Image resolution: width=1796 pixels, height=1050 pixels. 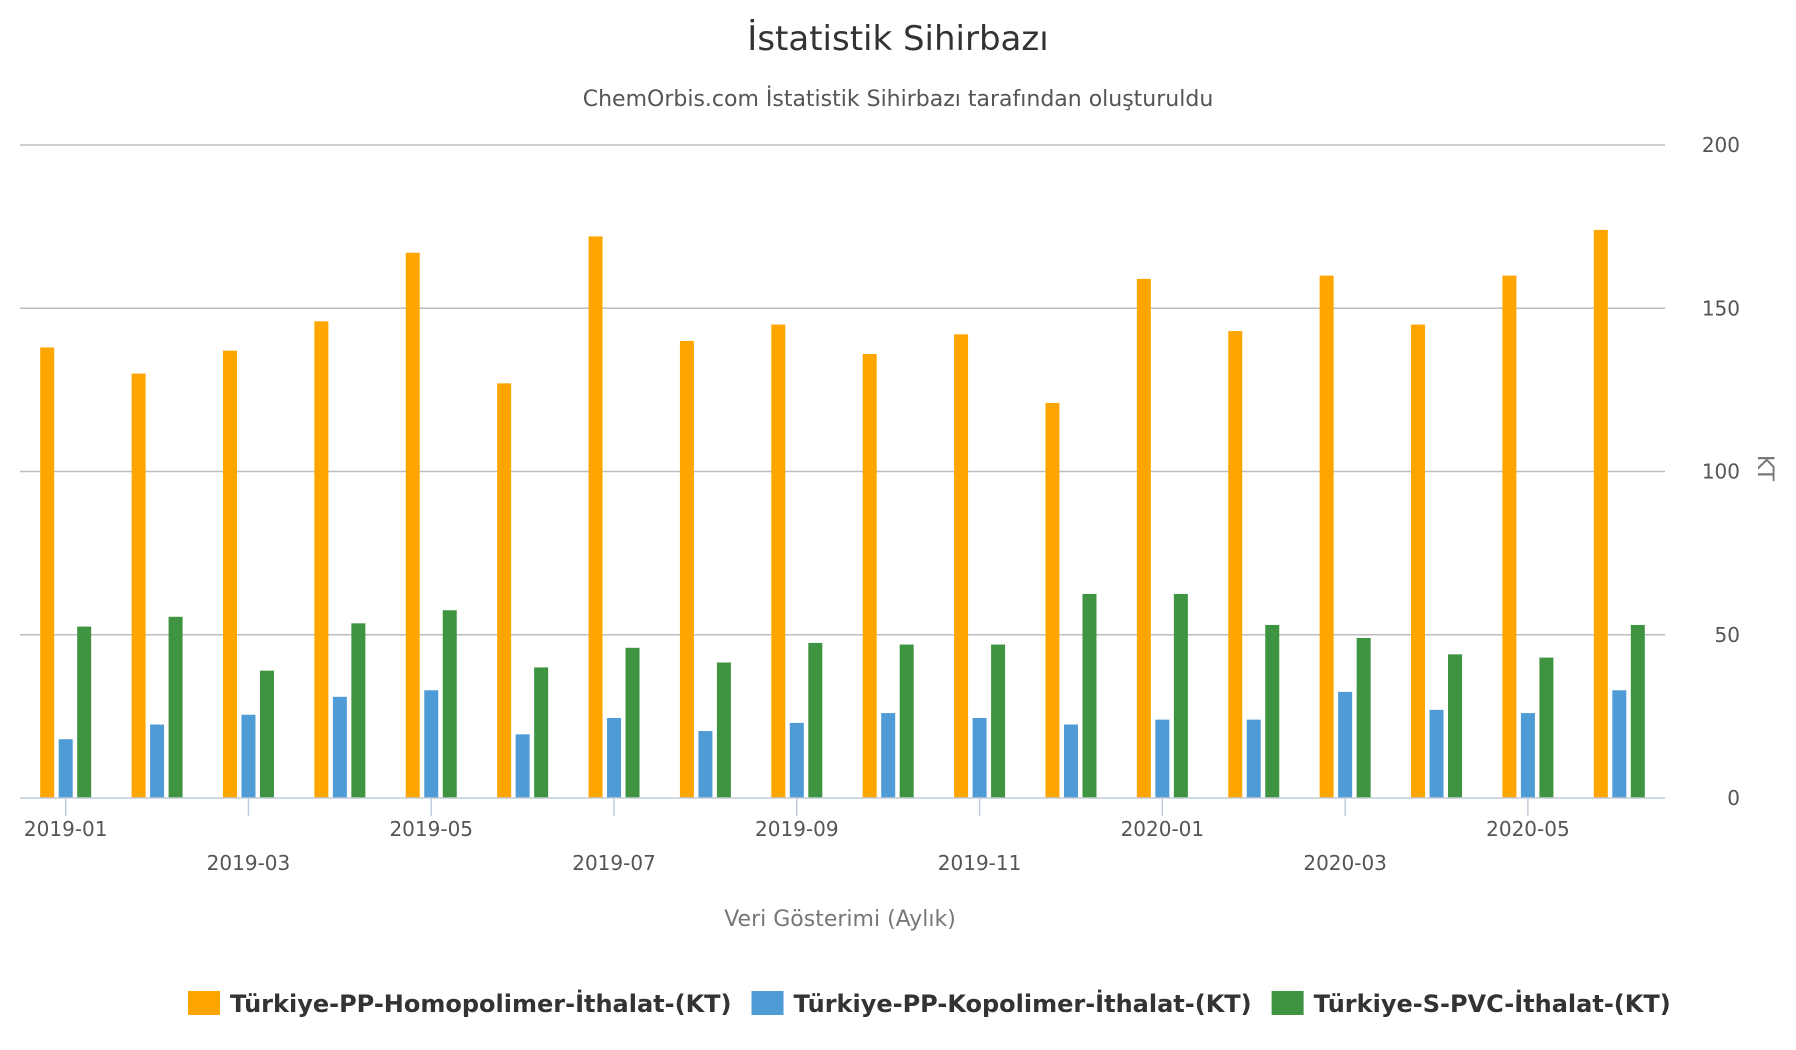 What do you see at coordinates (1721, 145) in the screenshot?
I see `y-tick-label: 200` at bounding box center [1721, 145].